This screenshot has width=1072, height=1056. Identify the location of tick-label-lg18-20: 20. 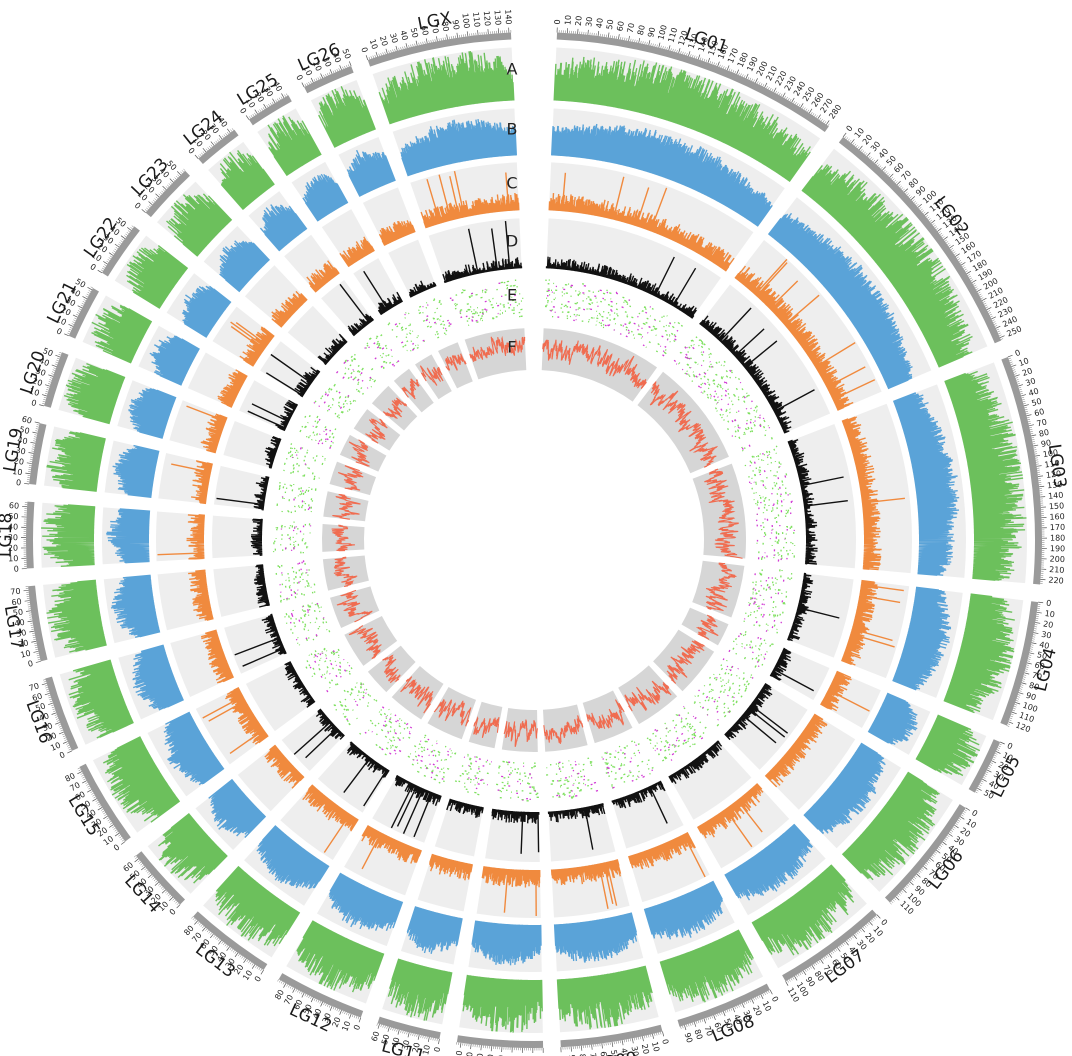
(13, 548).